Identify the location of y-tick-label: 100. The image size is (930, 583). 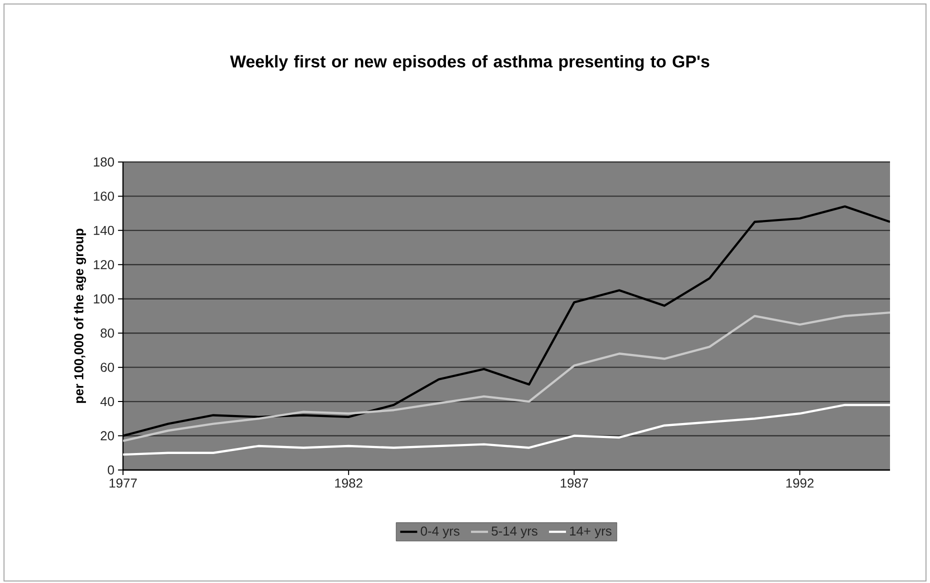
(104, 299).